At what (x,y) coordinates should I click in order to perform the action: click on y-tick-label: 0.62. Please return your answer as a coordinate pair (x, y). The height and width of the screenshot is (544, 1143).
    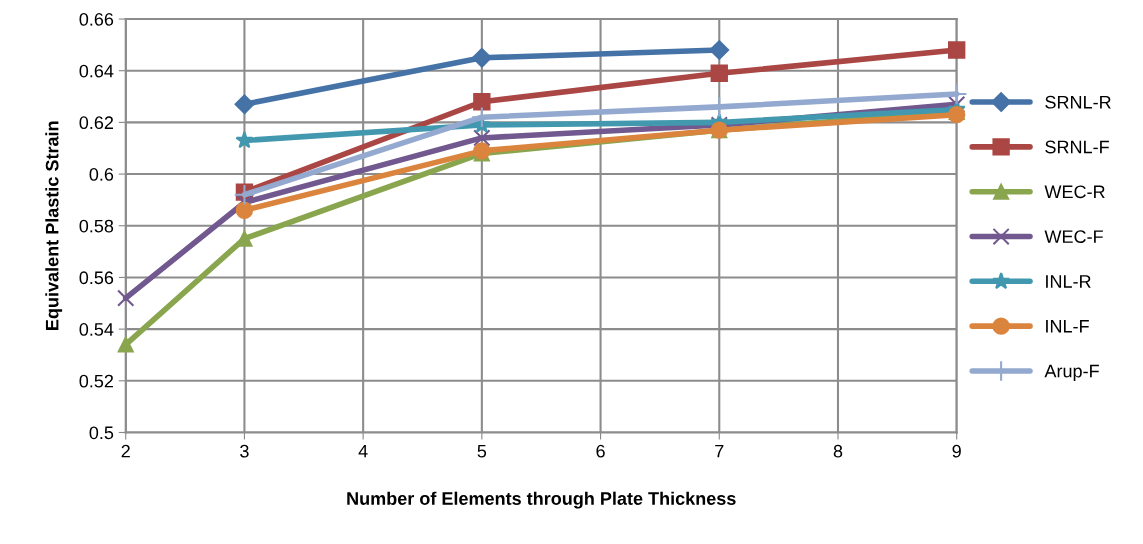
    Looking at the image, I should click on (96, 123).